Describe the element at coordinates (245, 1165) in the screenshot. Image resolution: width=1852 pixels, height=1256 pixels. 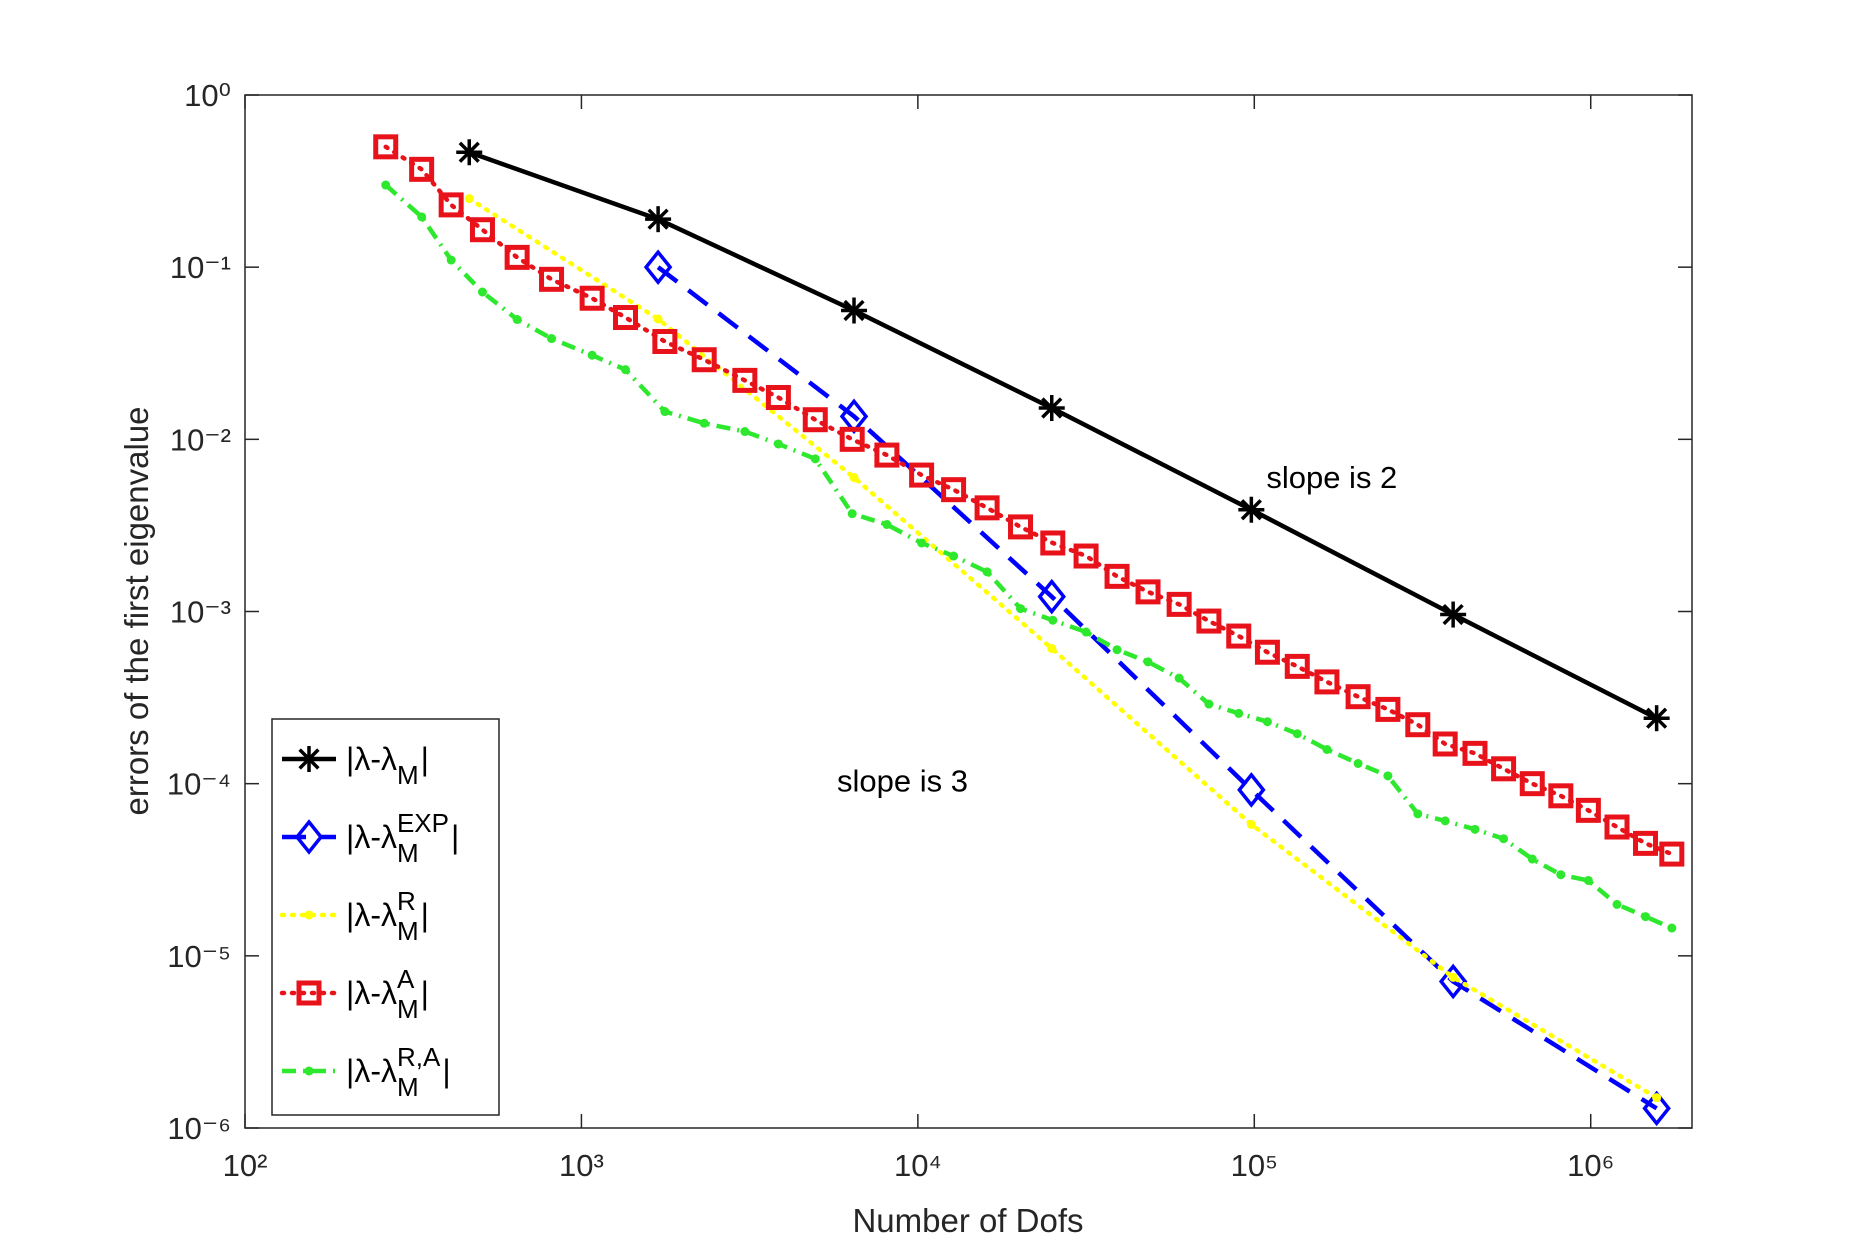
I see `x-tick-label: 10²` at that location.